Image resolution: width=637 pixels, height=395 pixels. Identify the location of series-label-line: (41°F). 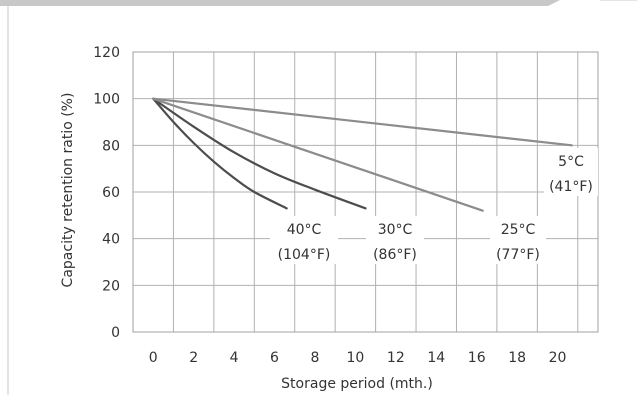
(571, 187).